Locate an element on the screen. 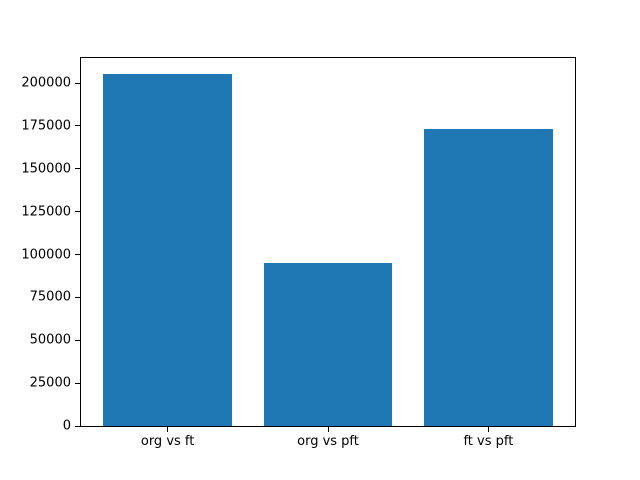  bar-org-vs-ft is located at coordinates (167, 250).